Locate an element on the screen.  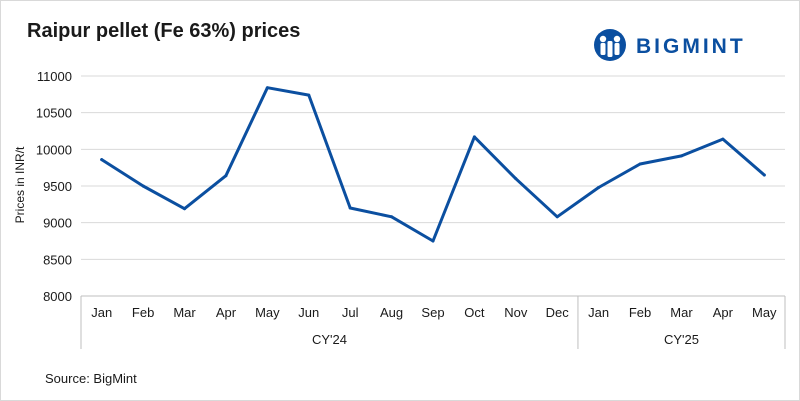
bigmint-logo-icon is located at coordinates (610, 45).